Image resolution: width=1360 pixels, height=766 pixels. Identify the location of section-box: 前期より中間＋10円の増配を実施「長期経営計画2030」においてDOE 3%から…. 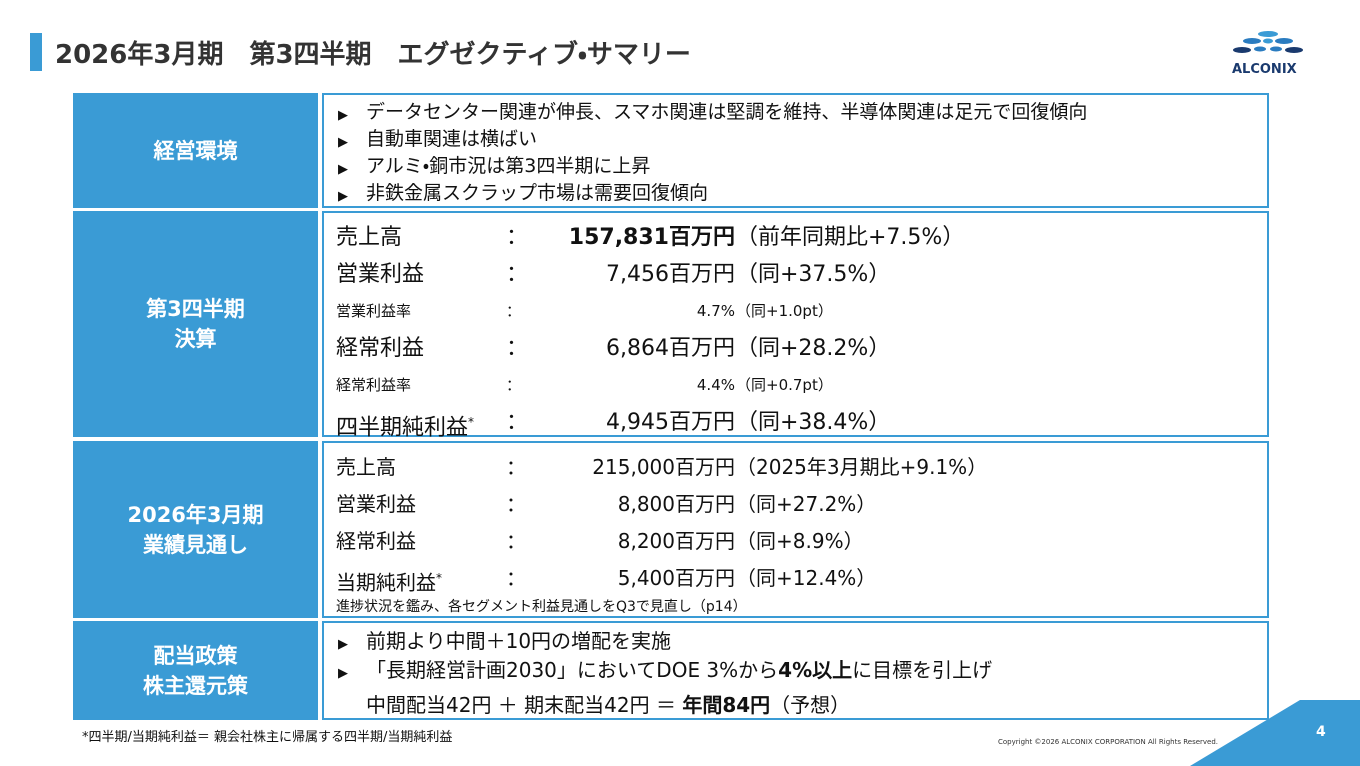
(795, 670).